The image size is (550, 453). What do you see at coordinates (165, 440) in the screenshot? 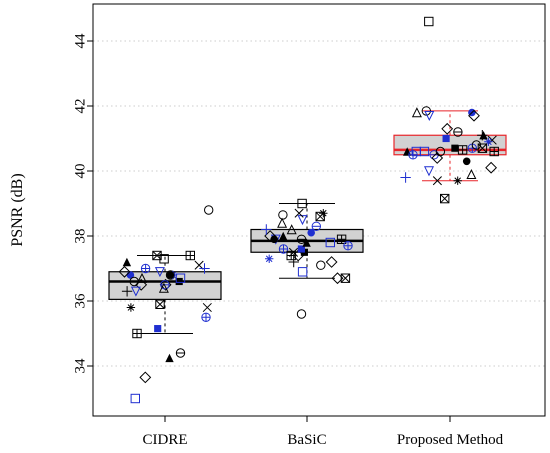
I see `x-tick-label: CIDRE` at bounding box center [165, 440].